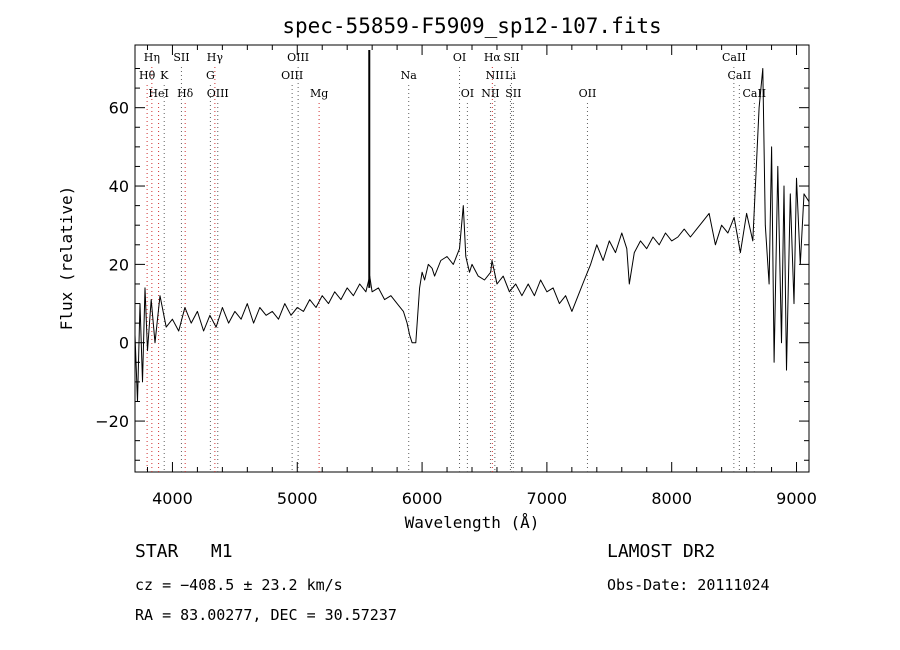  I want to click on spectral-line-label-5: Hδ, so click(185, 93).